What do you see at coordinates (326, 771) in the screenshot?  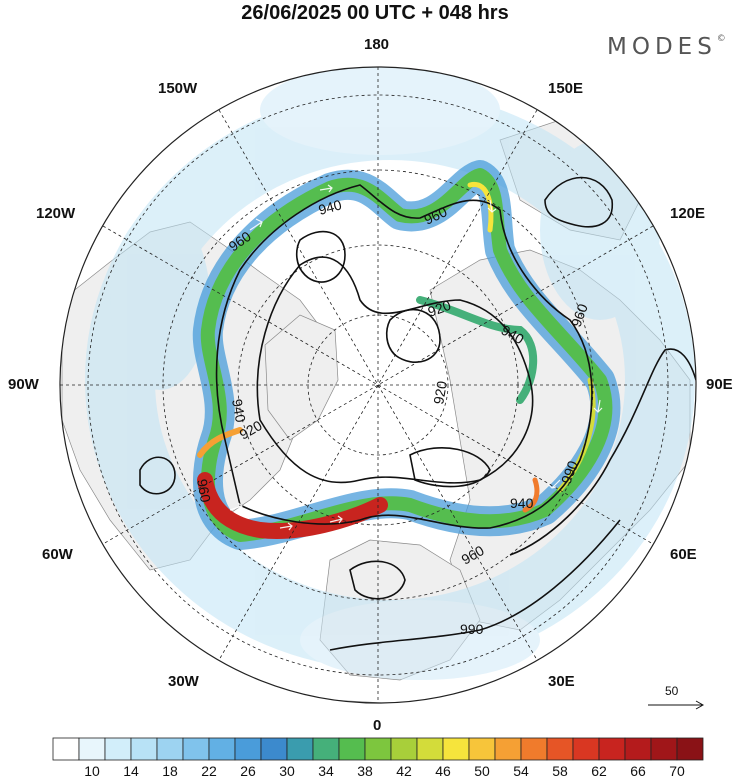 I see `colorbar-tick-label: 34` at bounding box center [326, 771].